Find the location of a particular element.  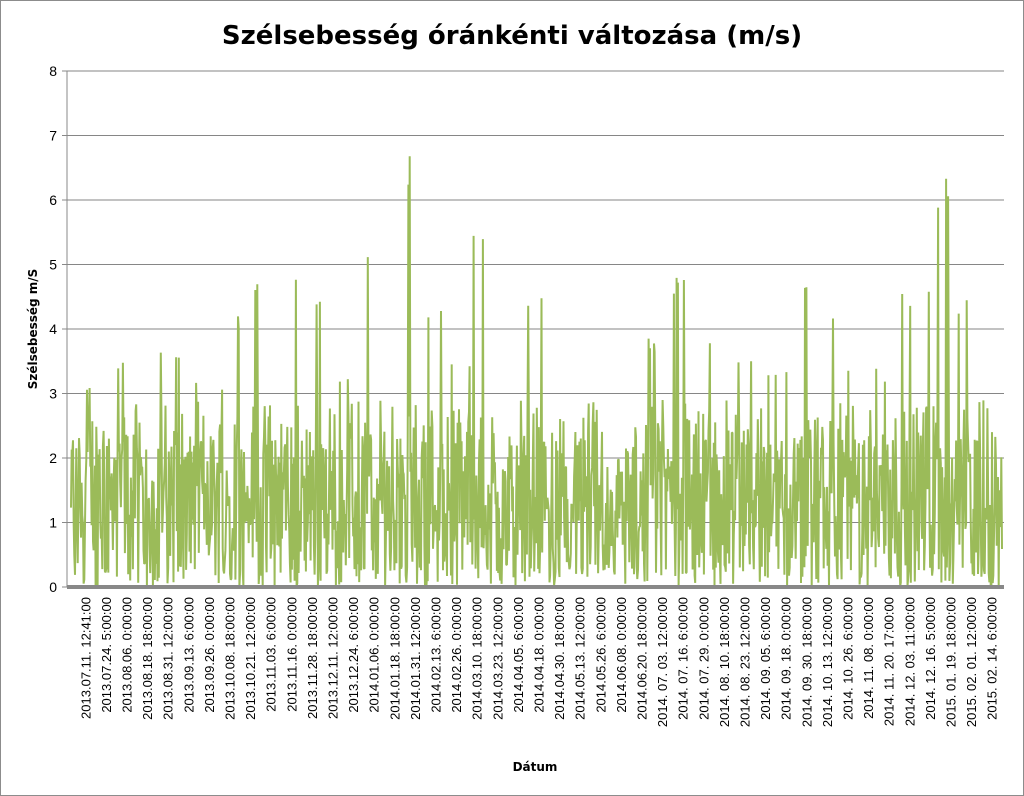

x-tick-label: 2014. 10. 13. 12:00:00 is located at coordinates (827, 662).